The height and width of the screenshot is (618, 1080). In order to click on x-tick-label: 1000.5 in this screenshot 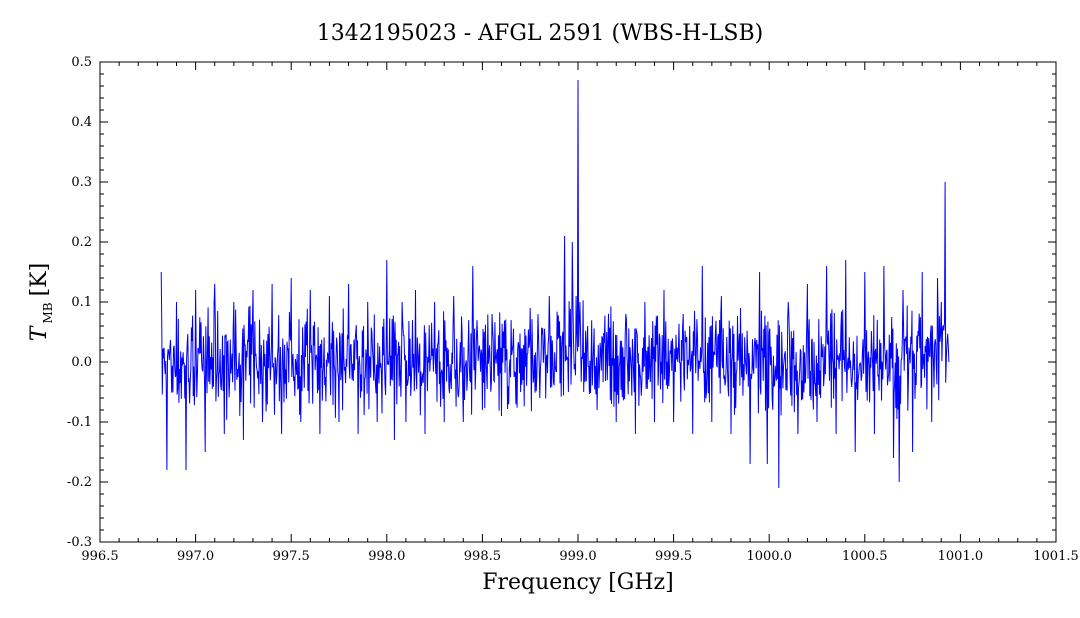, I will do `click(865, 556)`.